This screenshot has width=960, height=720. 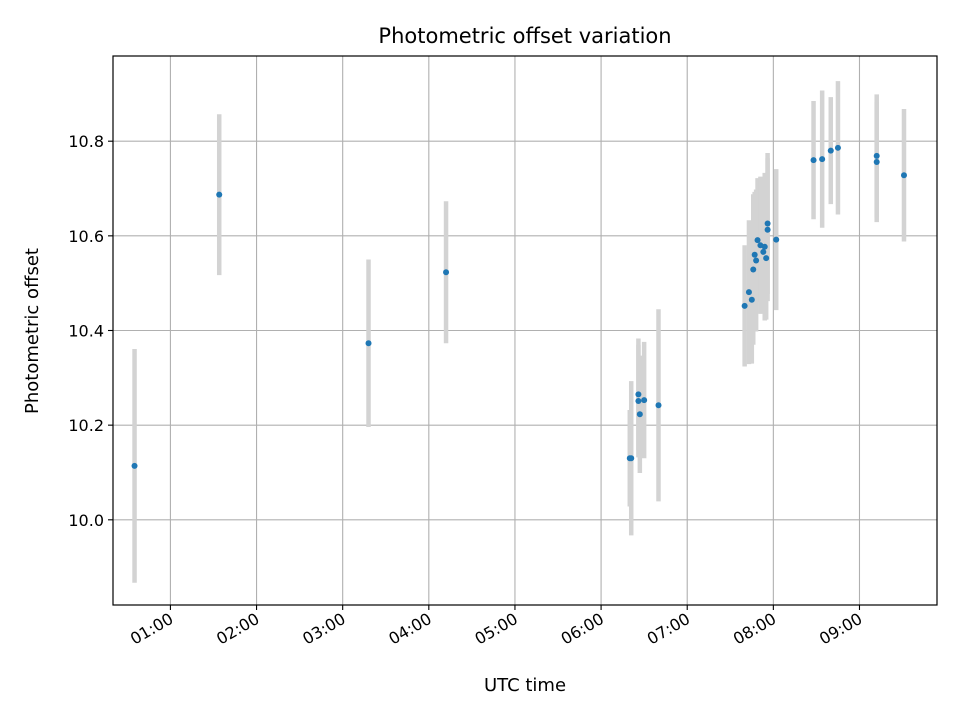 What do you see at coordinates (86, 425) in the screenshot?
I see `y-tick-label: 10.2` at bounding box center [86, 425].